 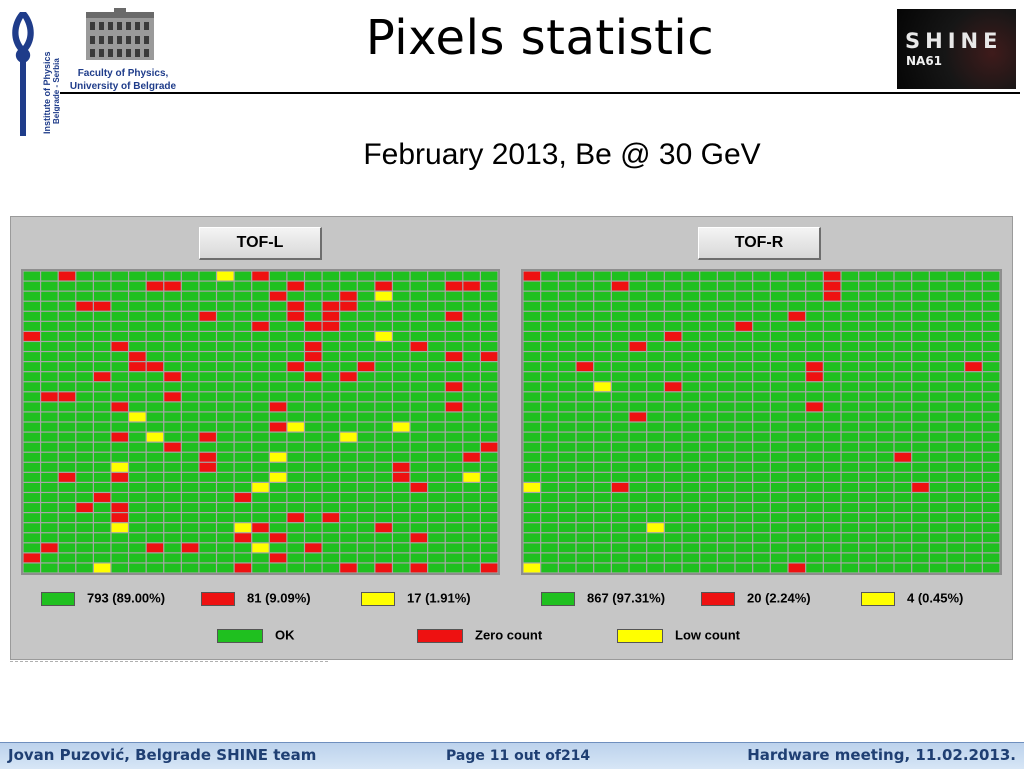 What do you see at coordinates (103, 598) in the screenshot?
I see `tof-l-ok-count: 793 (89.00%)` at bounding box center [103, 598].